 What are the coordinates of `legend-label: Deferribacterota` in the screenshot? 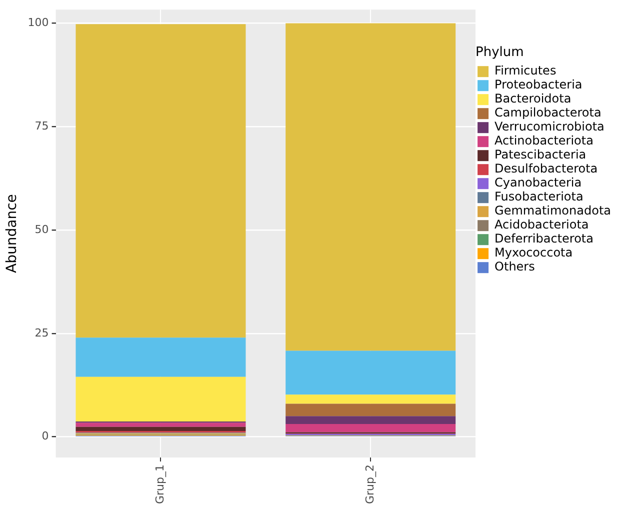 It's located at (544, 239).